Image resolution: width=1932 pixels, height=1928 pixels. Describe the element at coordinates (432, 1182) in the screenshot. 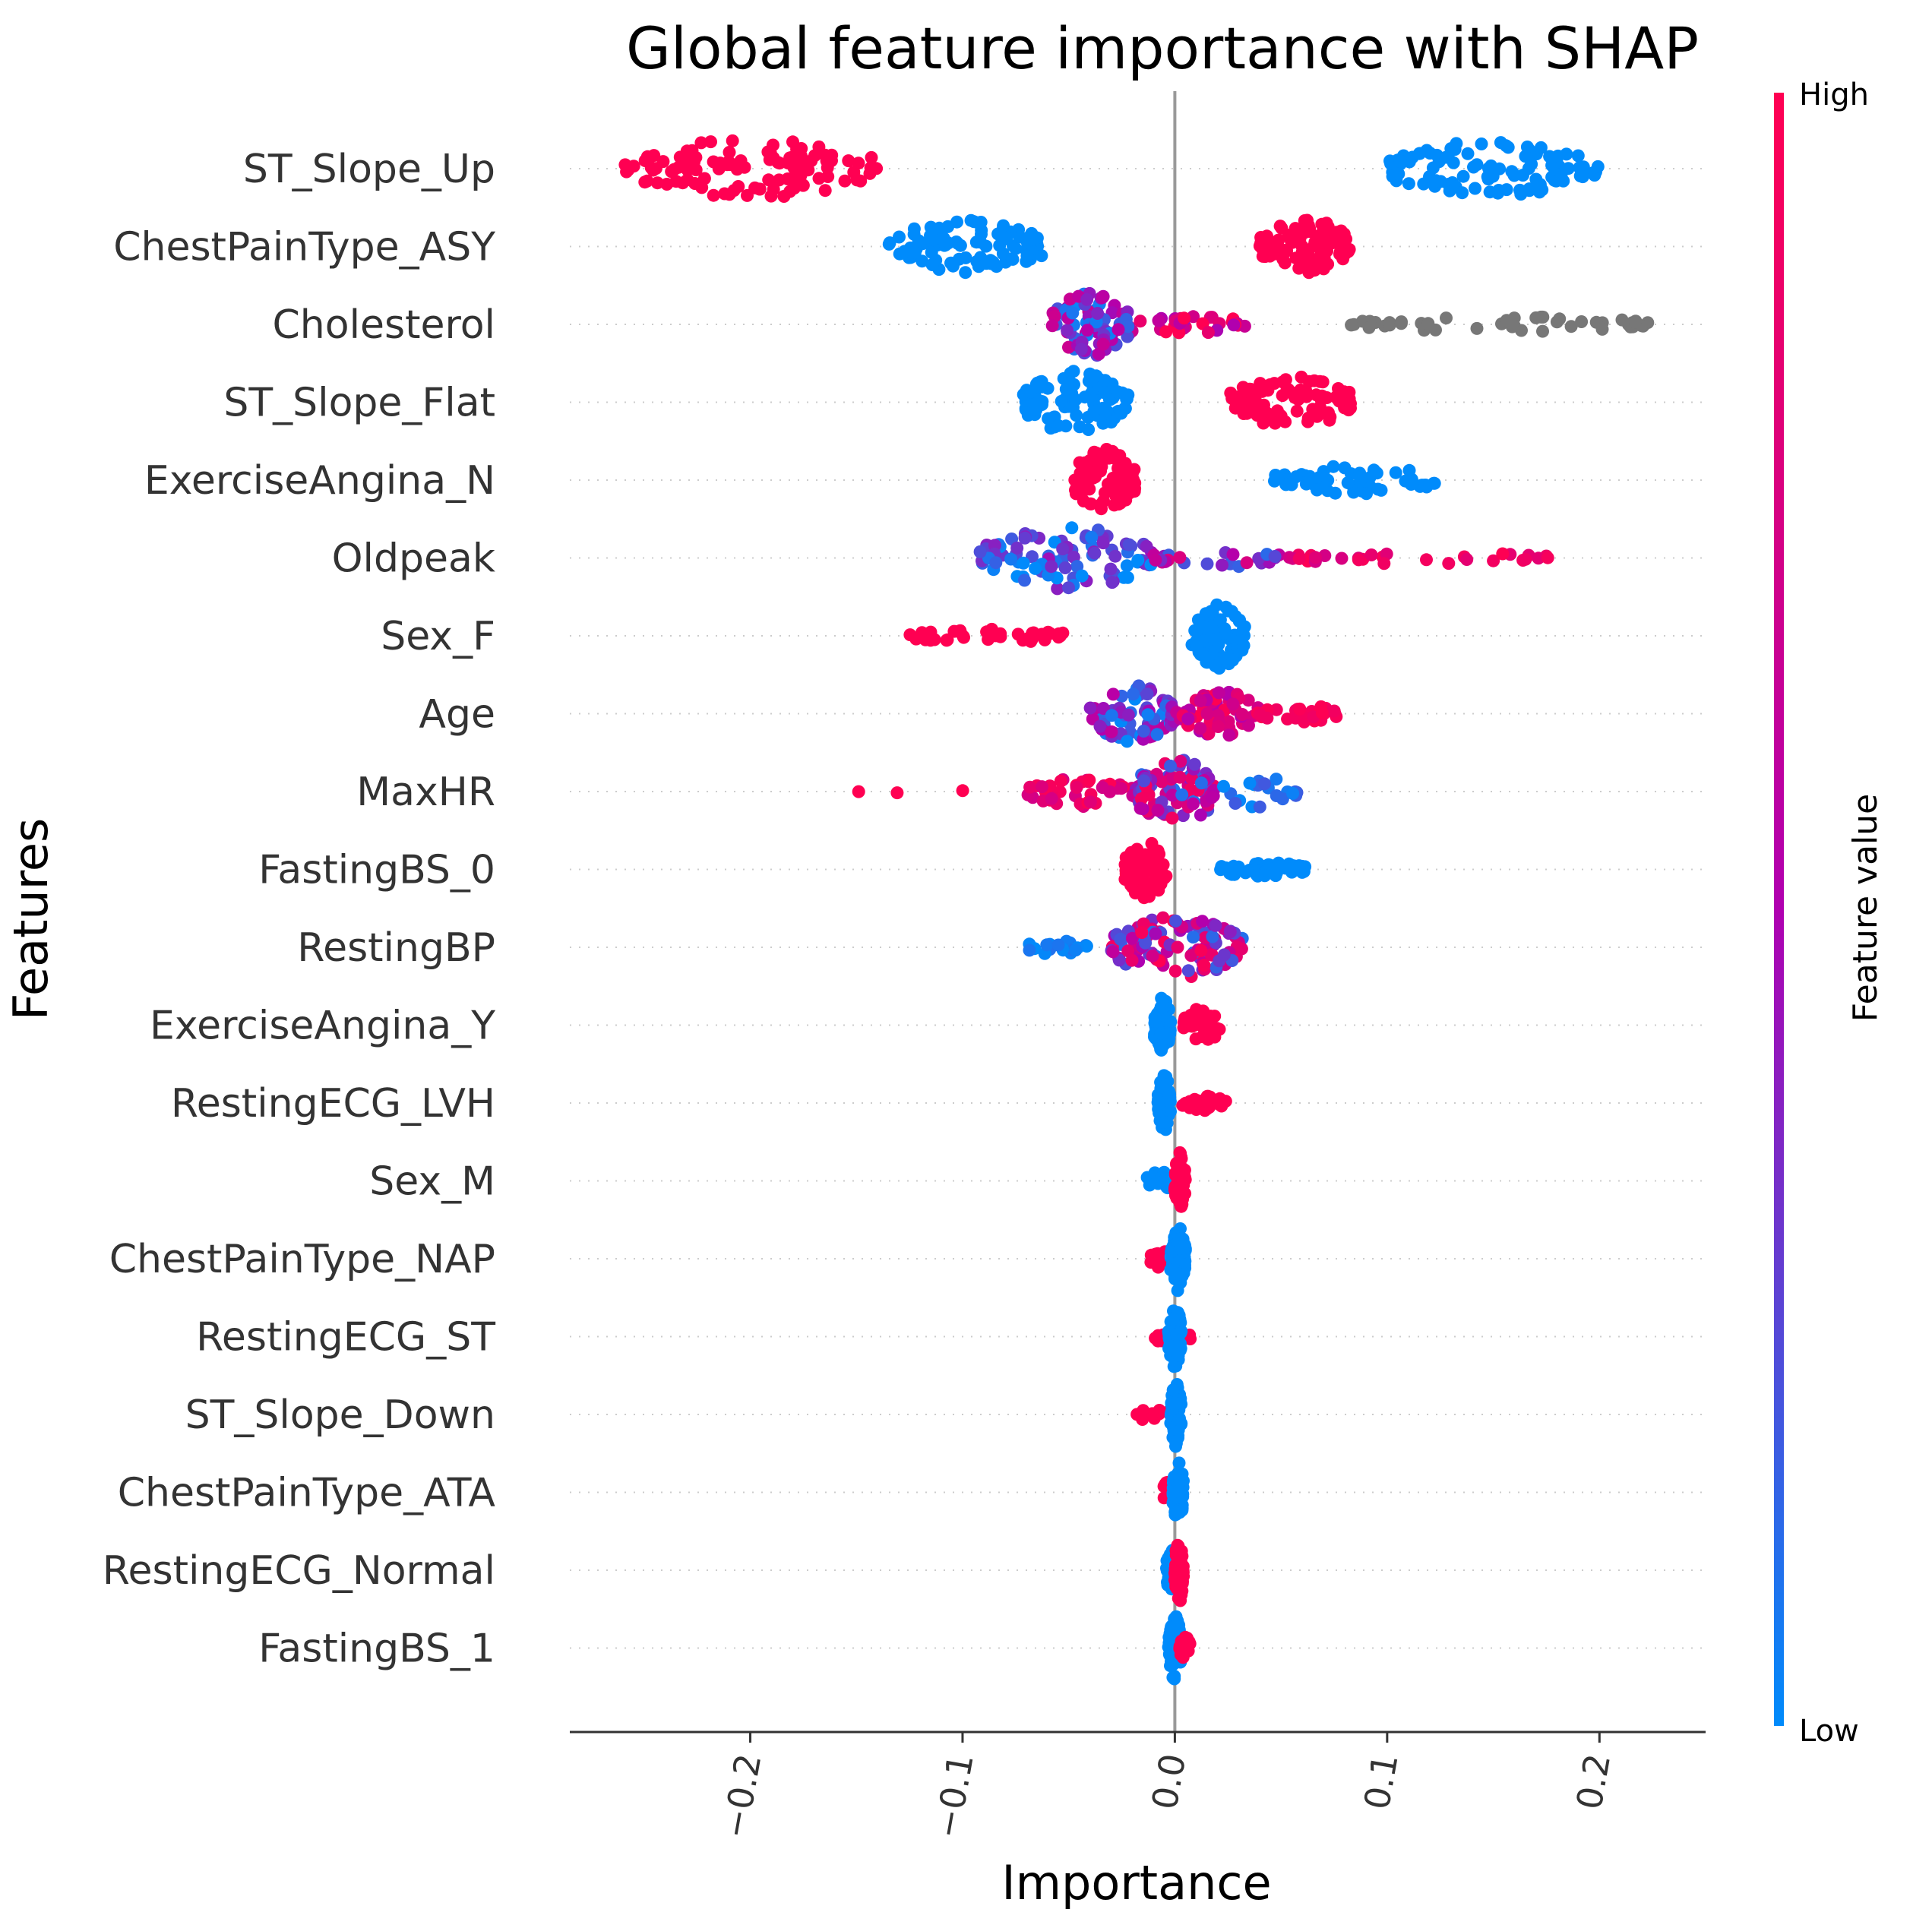

I see `y-tick-label: Sex_M` at that location.